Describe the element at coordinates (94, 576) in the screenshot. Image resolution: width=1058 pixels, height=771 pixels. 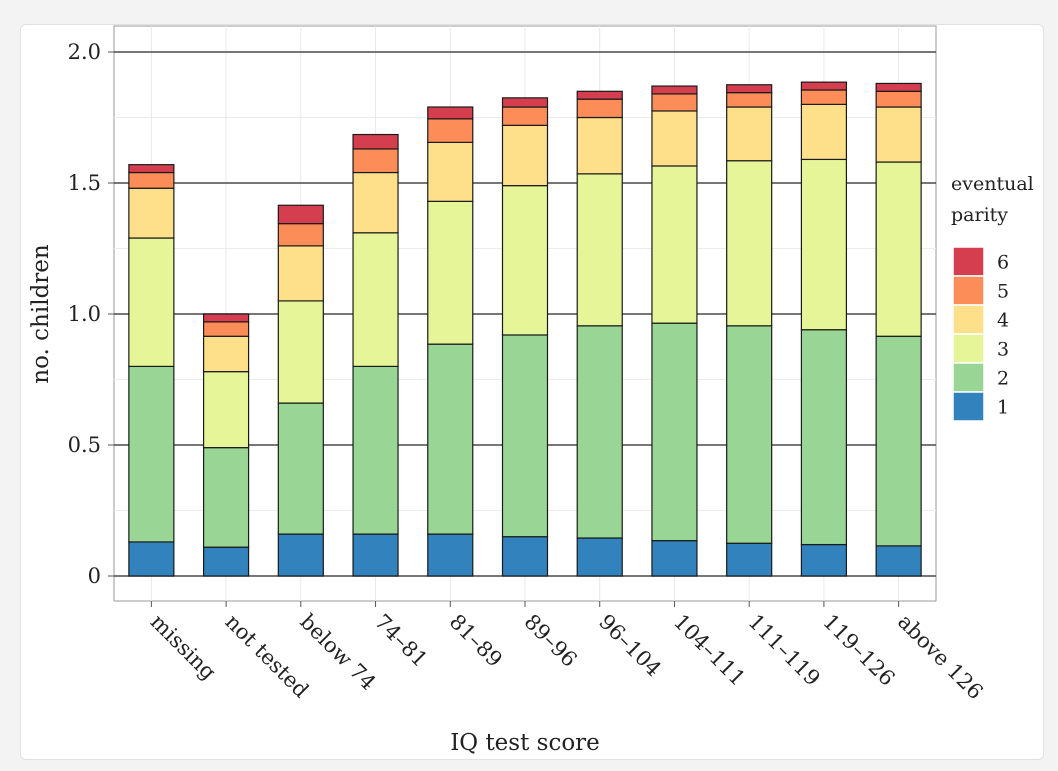
I see `y-tick-label: 0` at that location.